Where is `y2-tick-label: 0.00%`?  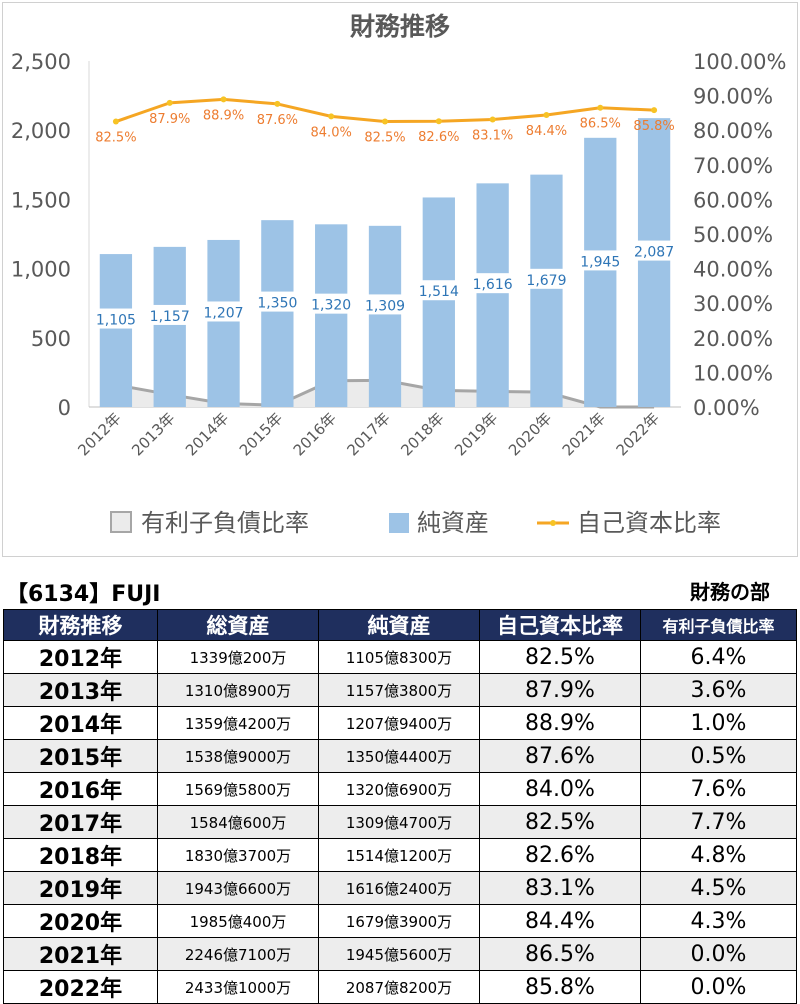 y2-tick-label: 0.00% is located at coordinates (726, 408).